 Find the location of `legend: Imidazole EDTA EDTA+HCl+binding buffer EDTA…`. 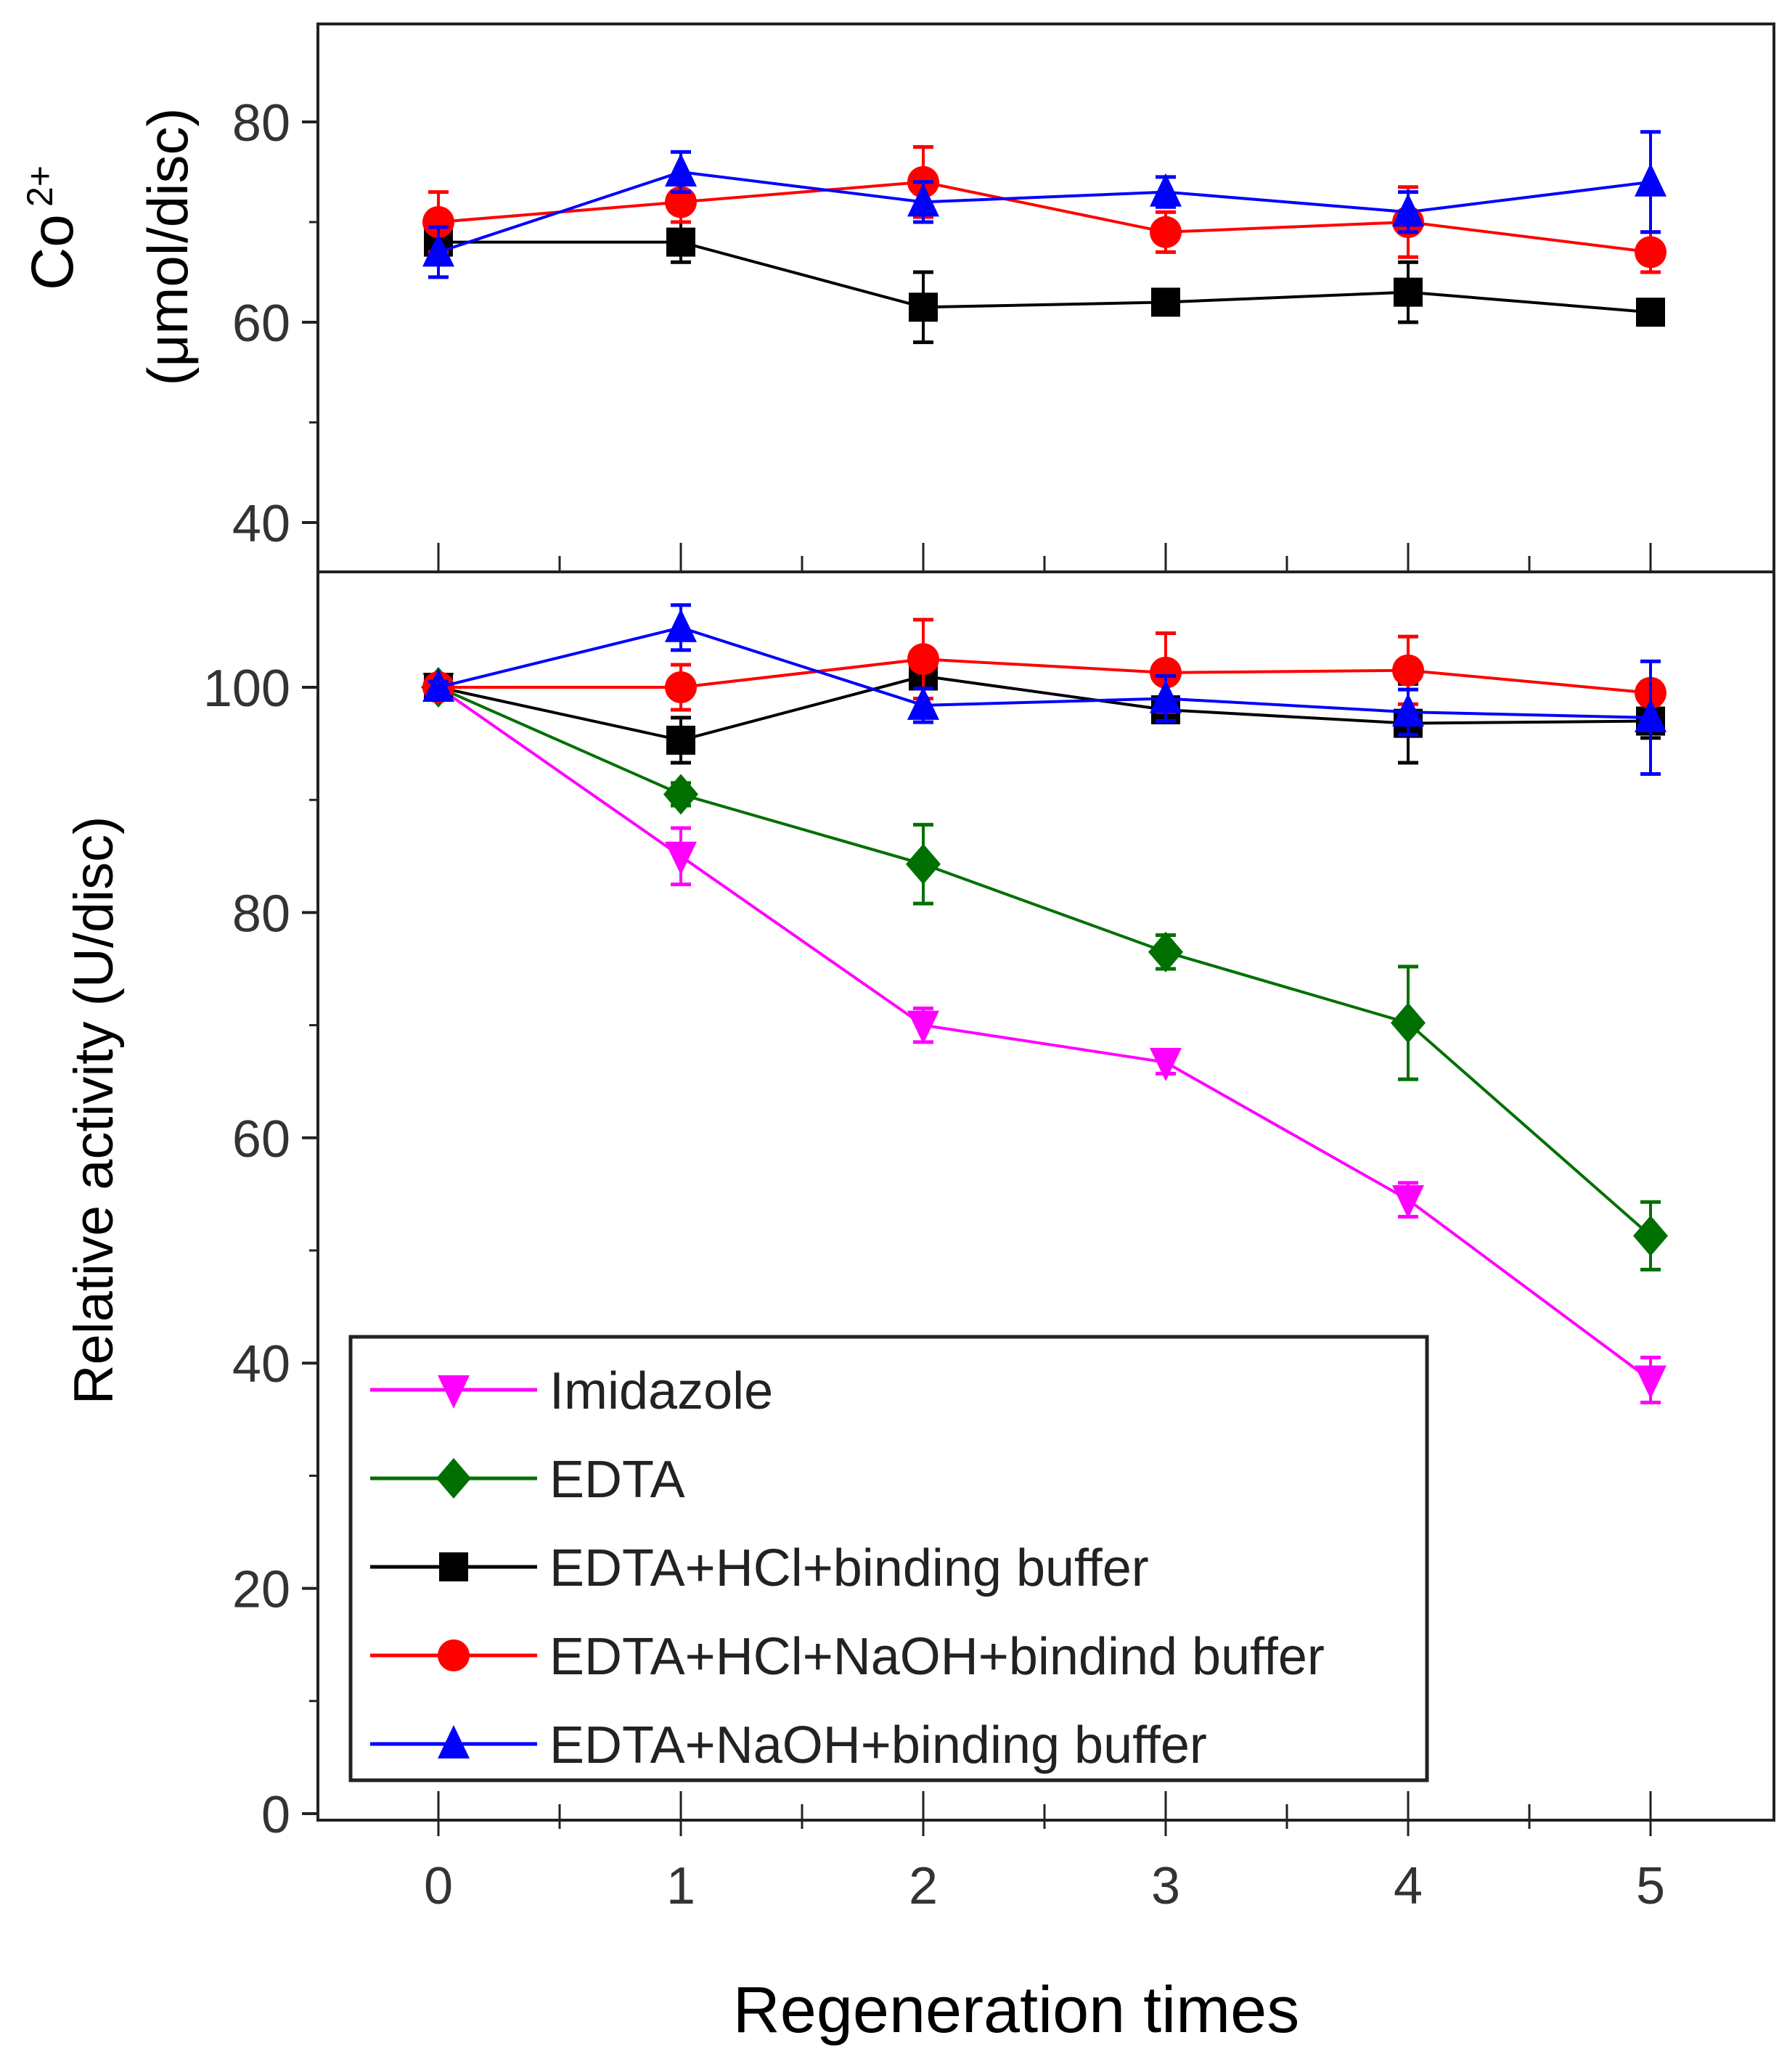

legend: Imidazole EDTA EDTA+HCl+binding buffer EDTA… is located at coordinates (888, 1559).